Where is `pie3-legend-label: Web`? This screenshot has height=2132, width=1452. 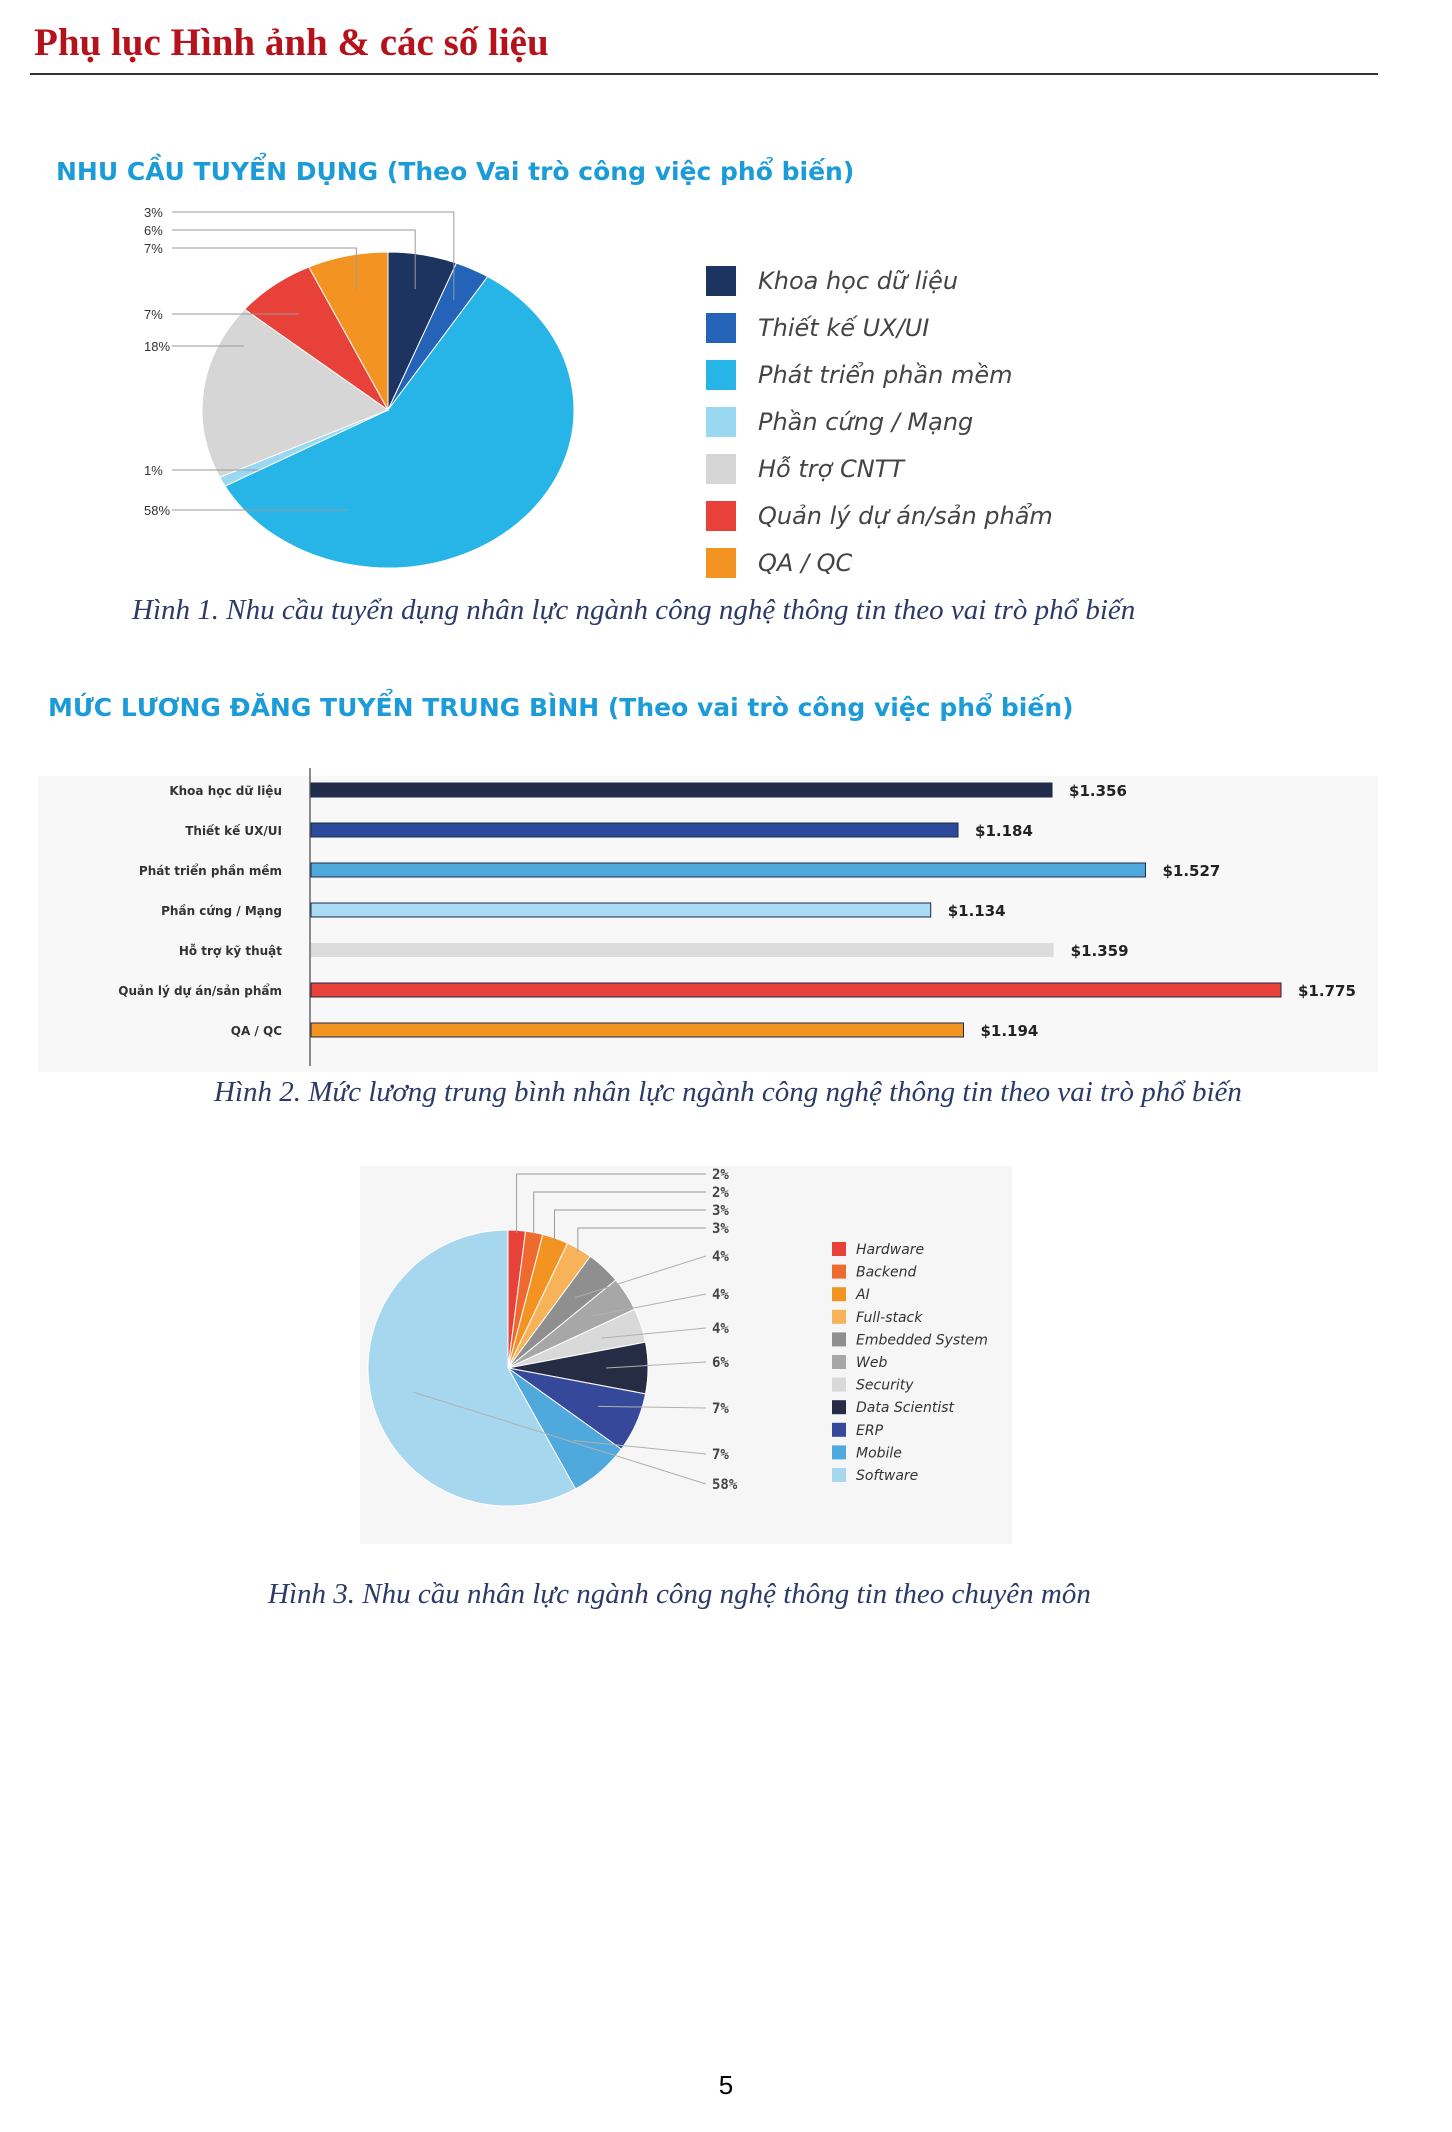 pie3-legend-label: Web is located at coordinates (871, 1363).